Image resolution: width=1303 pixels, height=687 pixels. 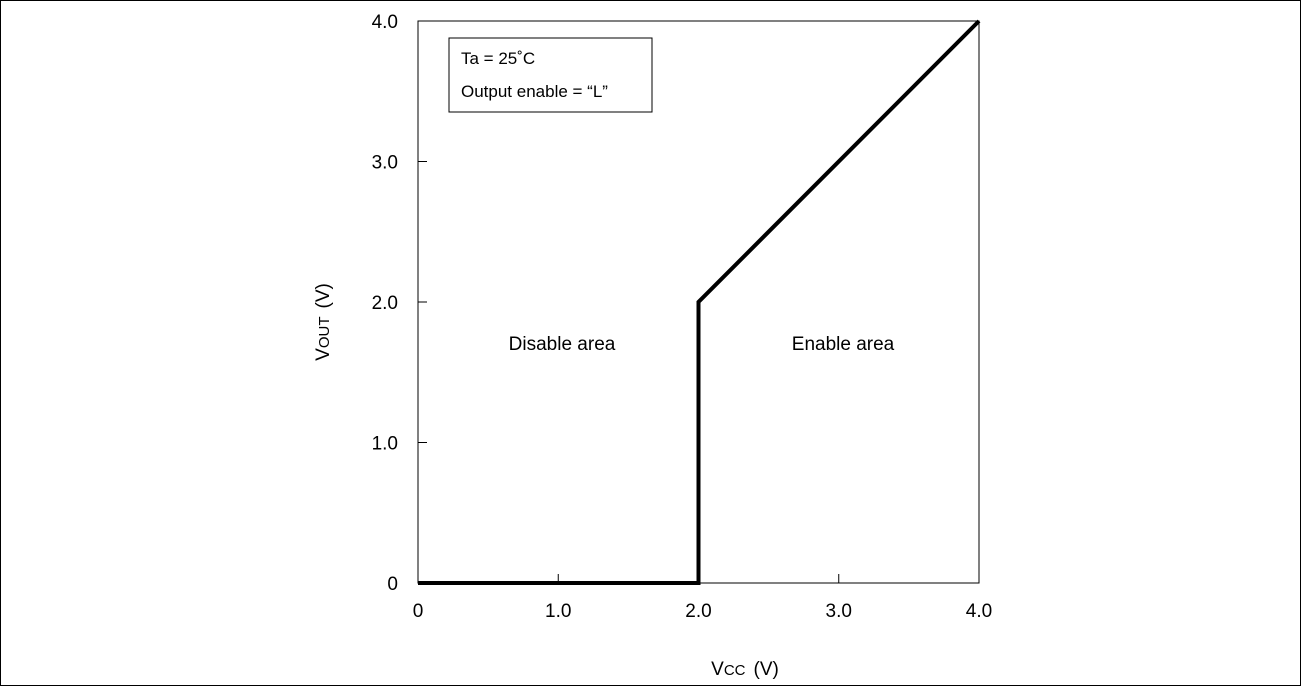 I want to click on y-axis-label: VOUT (V), so click(x=323, y=322).